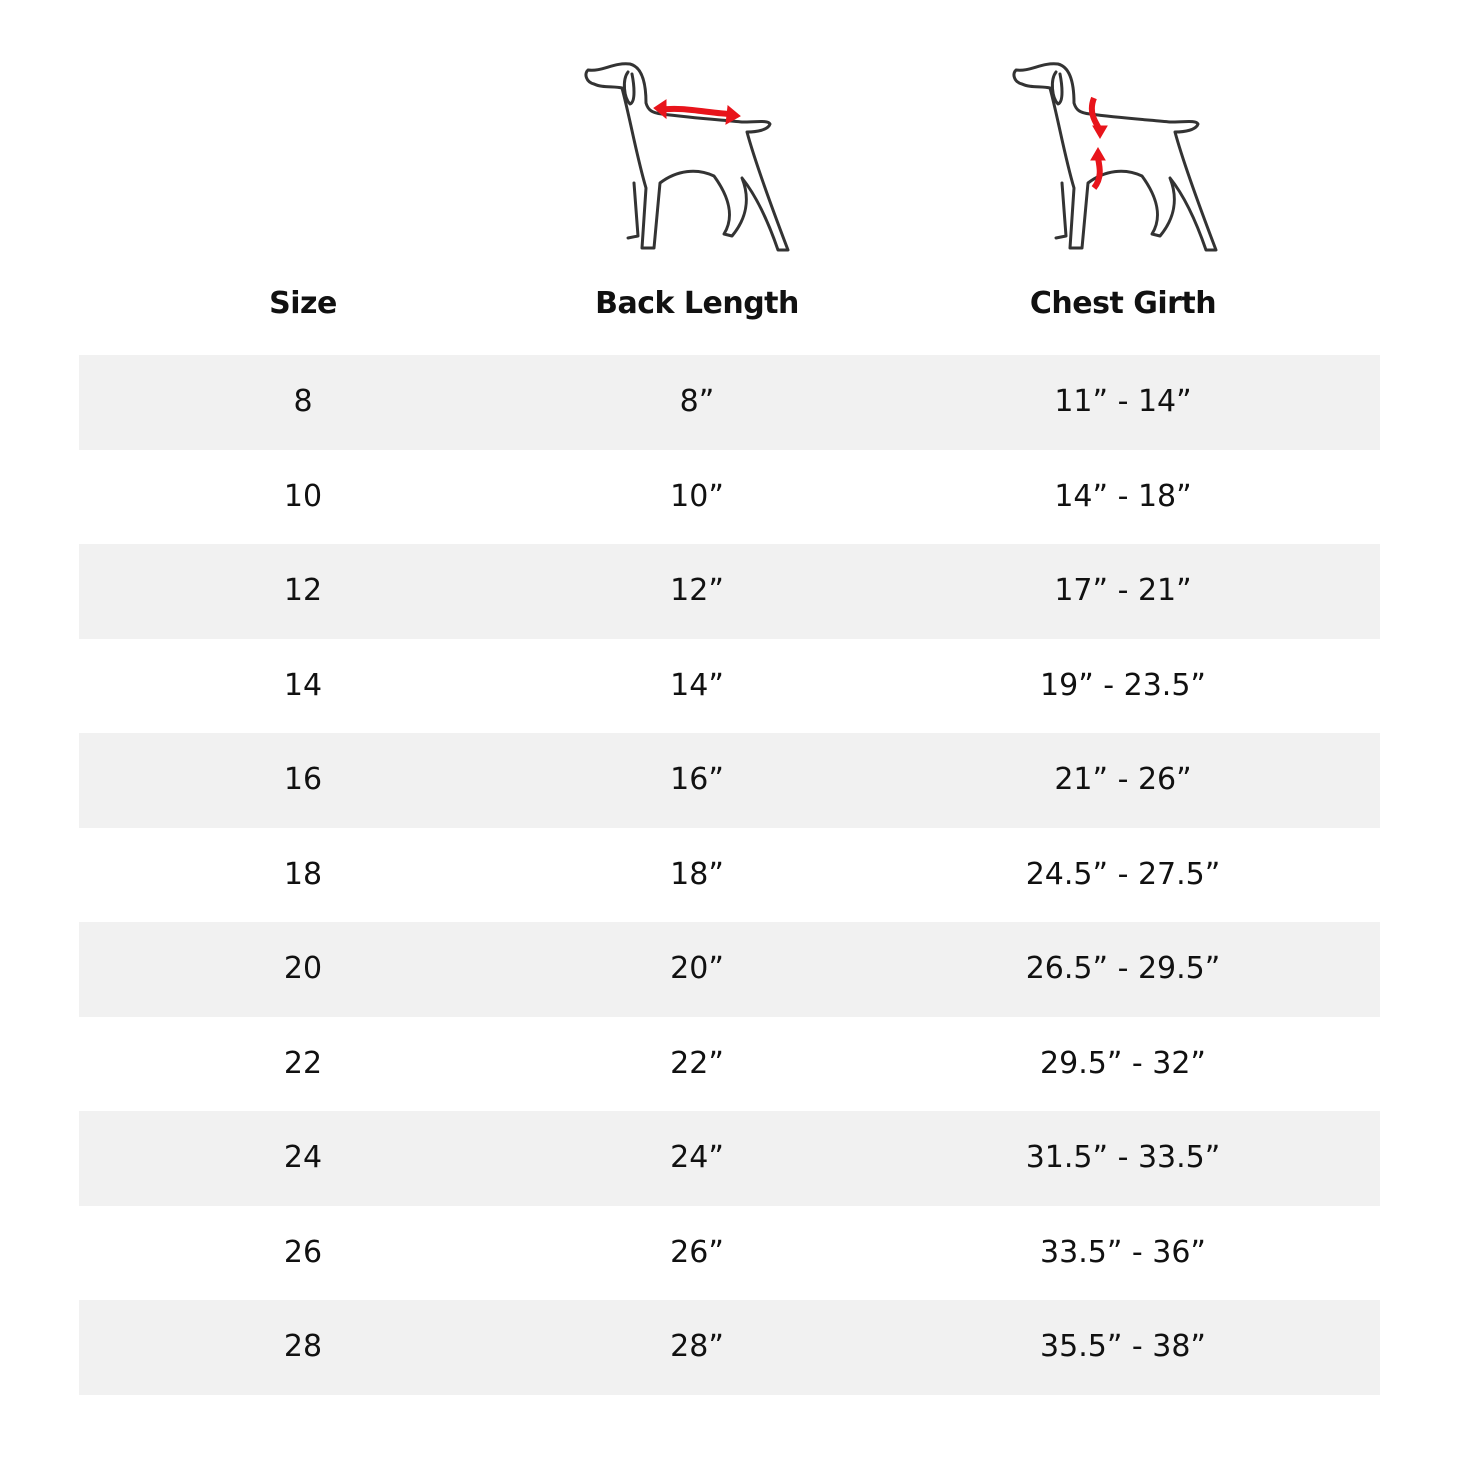 This screenshot has width=1460, height=1460. I want to click on cell-chest-girth: 14” - 18”, so click(1123, 496).